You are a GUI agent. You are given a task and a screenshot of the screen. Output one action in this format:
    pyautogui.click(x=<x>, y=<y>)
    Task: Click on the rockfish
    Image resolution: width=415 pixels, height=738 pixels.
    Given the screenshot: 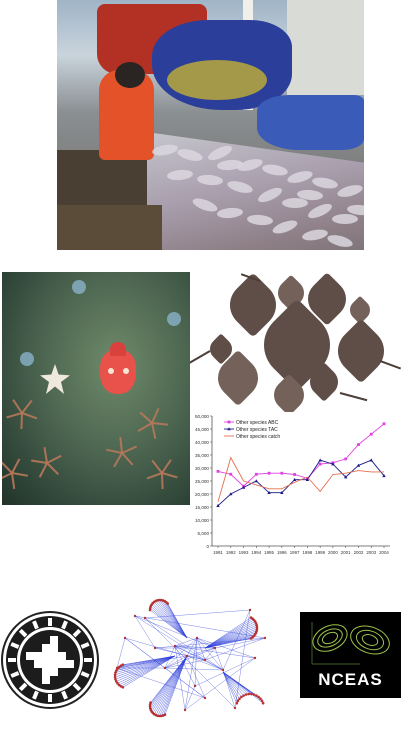 What is the action you would take?
    pyautogui.click(x=118, y=372)
    